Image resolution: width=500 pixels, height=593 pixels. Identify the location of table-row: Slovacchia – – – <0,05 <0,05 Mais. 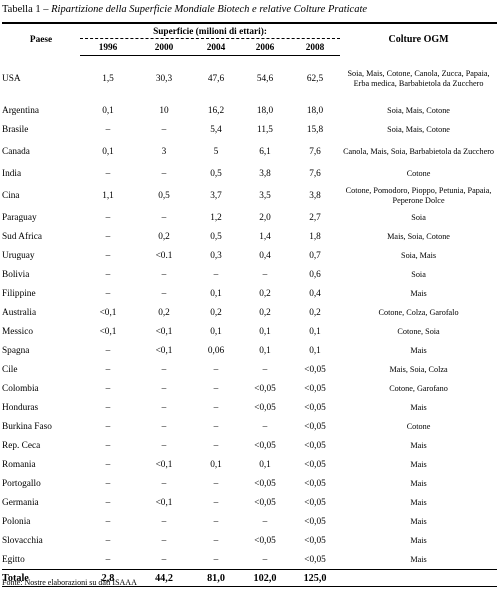
(249, 541).